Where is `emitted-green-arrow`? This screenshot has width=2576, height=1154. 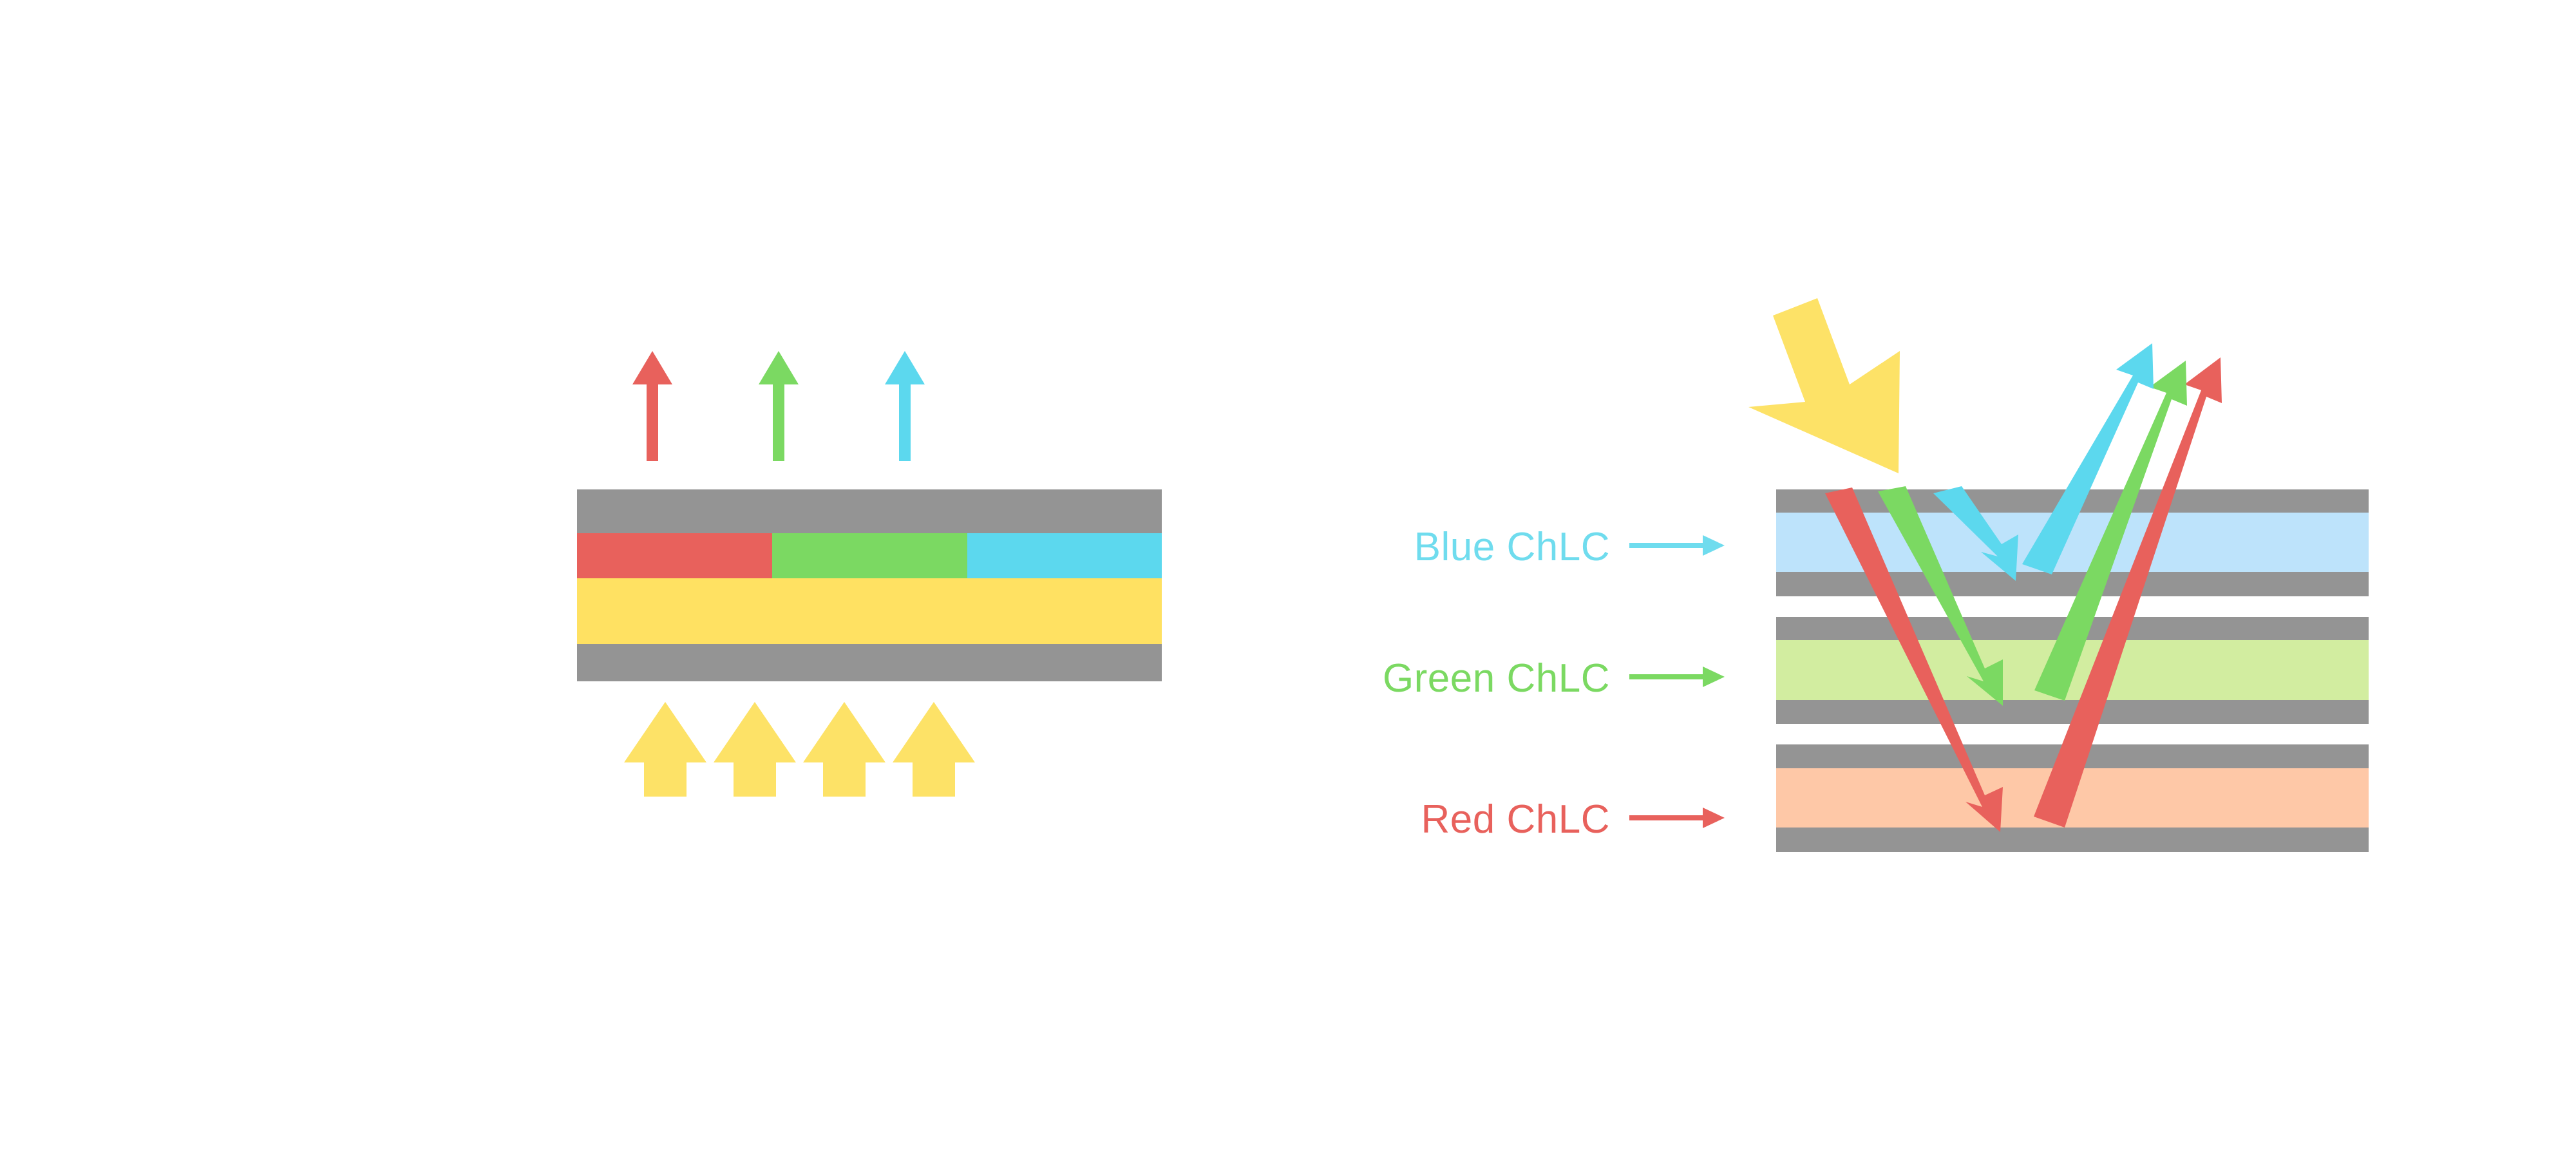
emitted-green-arrow is located at coordinates (779, 406).